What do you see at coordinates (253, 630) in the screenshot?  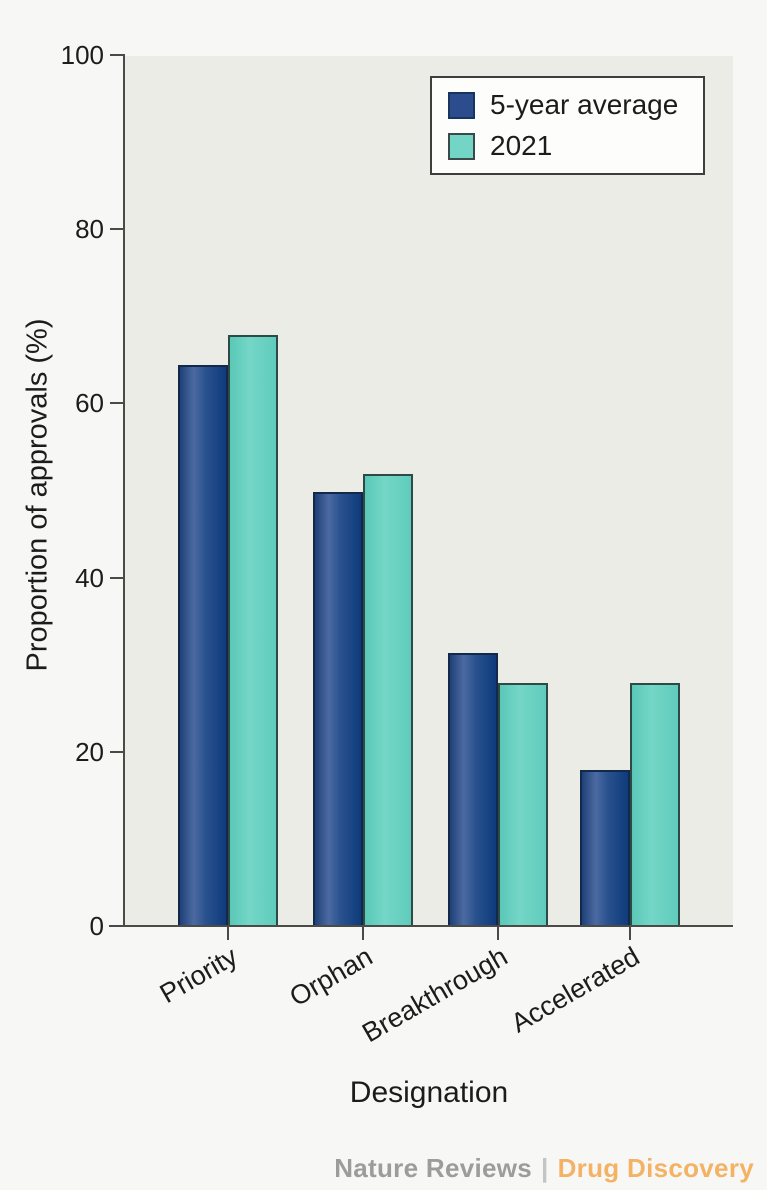 I see `bar-2021-priority` at bounding box center [253, 630].